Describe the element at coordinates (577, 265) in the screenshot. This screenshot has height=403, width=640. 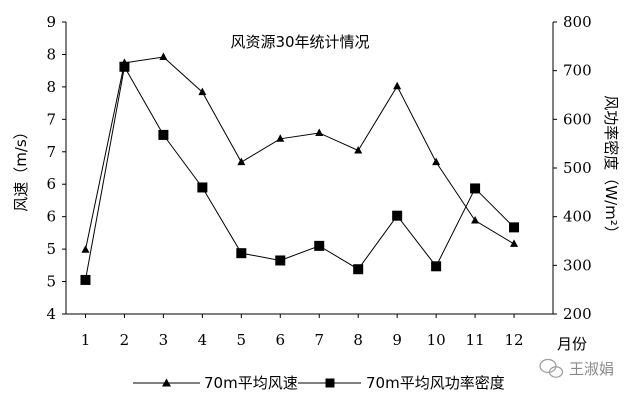
I see `right-tick-label: 300` at that location.